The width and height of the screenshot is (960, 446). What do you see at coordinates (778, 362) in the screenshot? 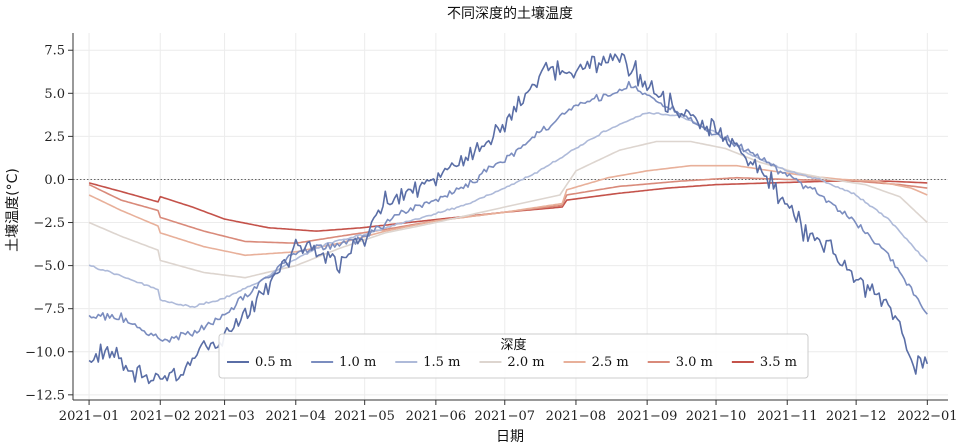
I see `legend-label: 3.5 m` at bounding box center [778, 362].